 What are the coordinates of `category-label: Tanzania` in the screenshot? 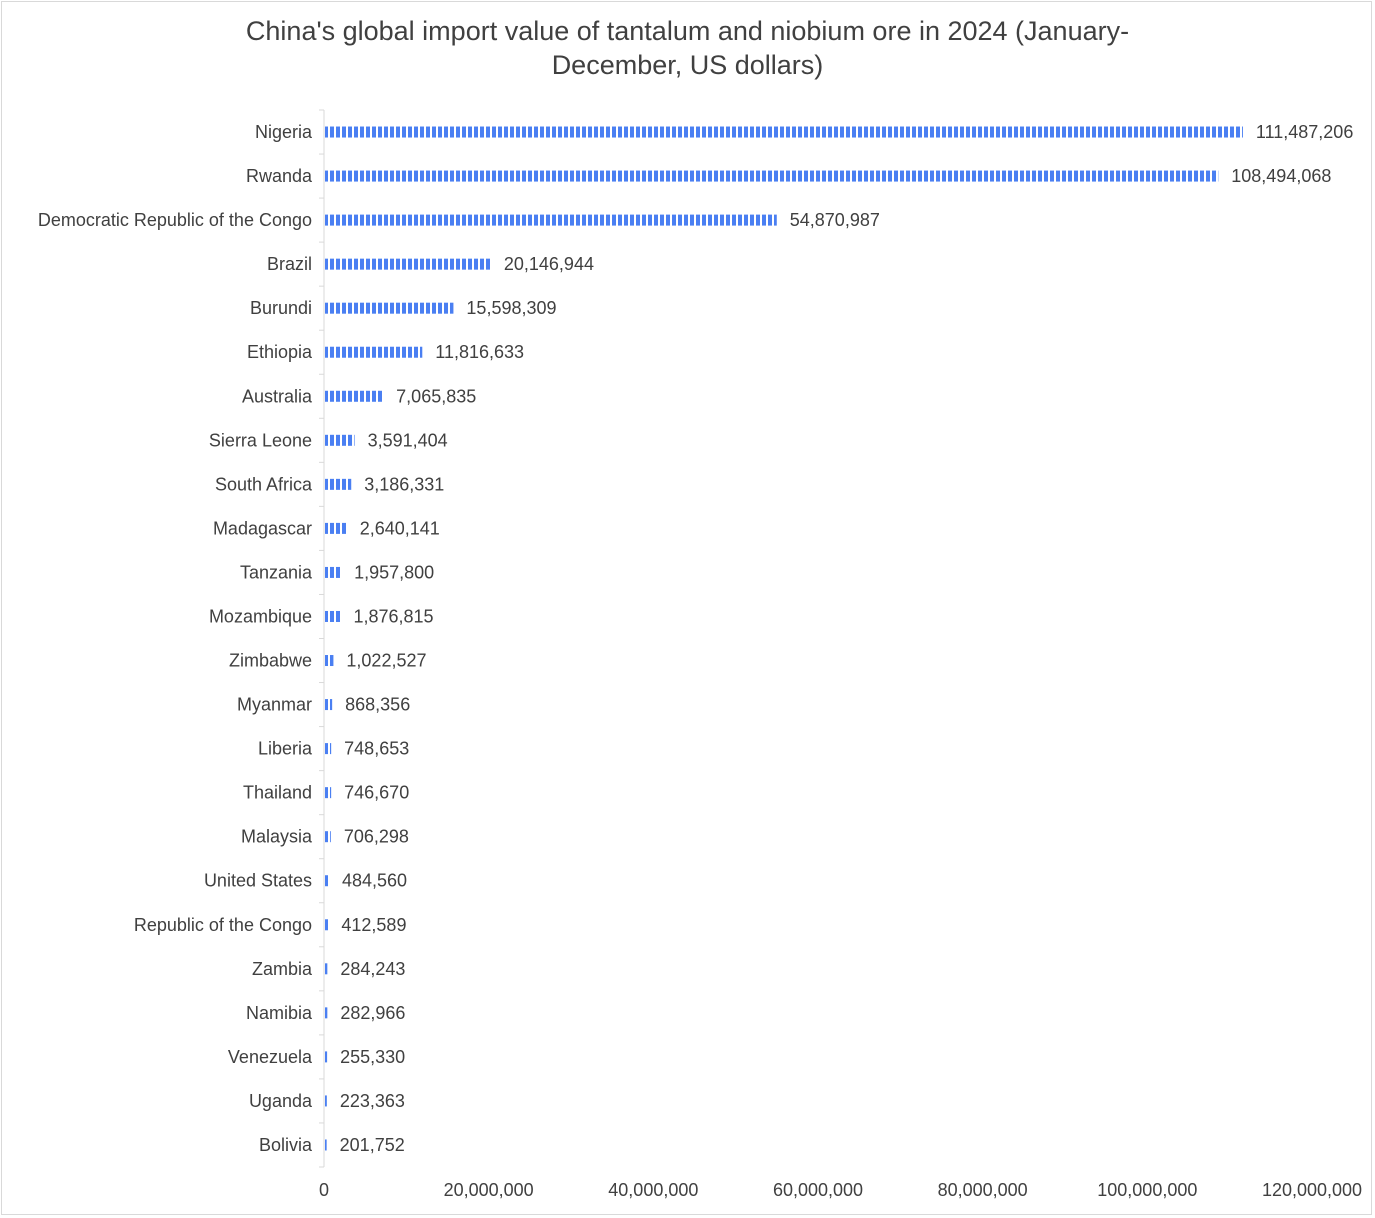 It's located at (276, 572).